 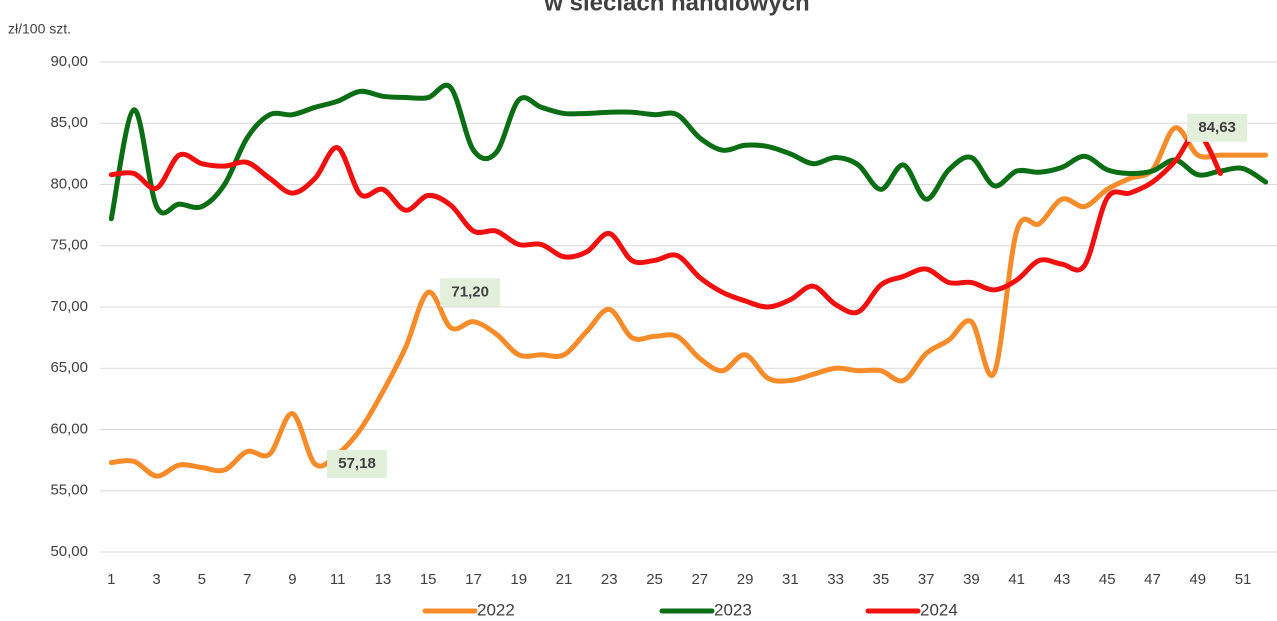 What do you see at coordinates (39, 29) in the screenshot?
I see `y-axis-label: zł/100 szt.` at bounding box center [39, 29].